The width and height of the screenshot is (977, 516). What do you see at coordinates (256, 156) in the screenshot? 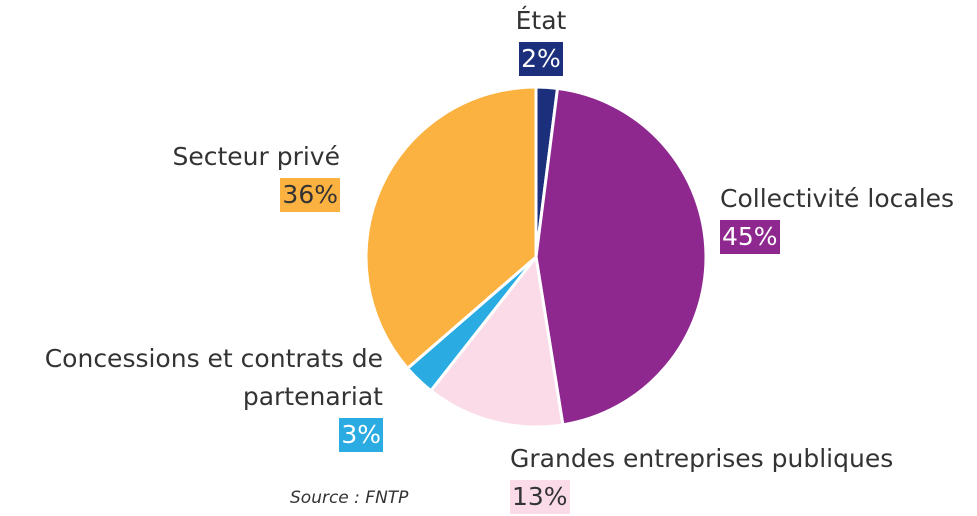
I see `category-label: Secteur privé` at bounding box center [256, 156].